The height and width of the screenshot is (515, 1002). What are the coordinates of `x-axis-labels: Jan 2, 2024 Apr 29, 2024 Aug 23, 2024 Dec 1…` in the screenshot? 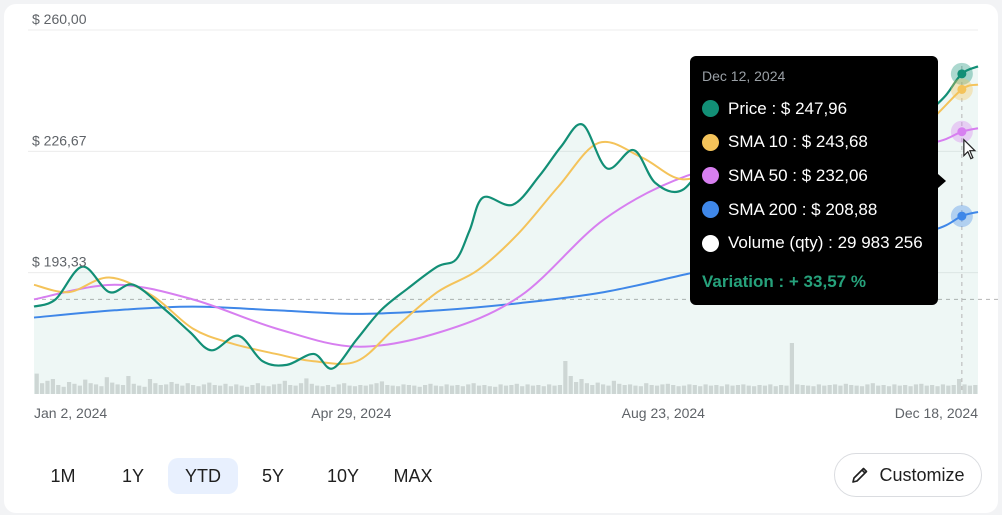 It's located at (506, 413).